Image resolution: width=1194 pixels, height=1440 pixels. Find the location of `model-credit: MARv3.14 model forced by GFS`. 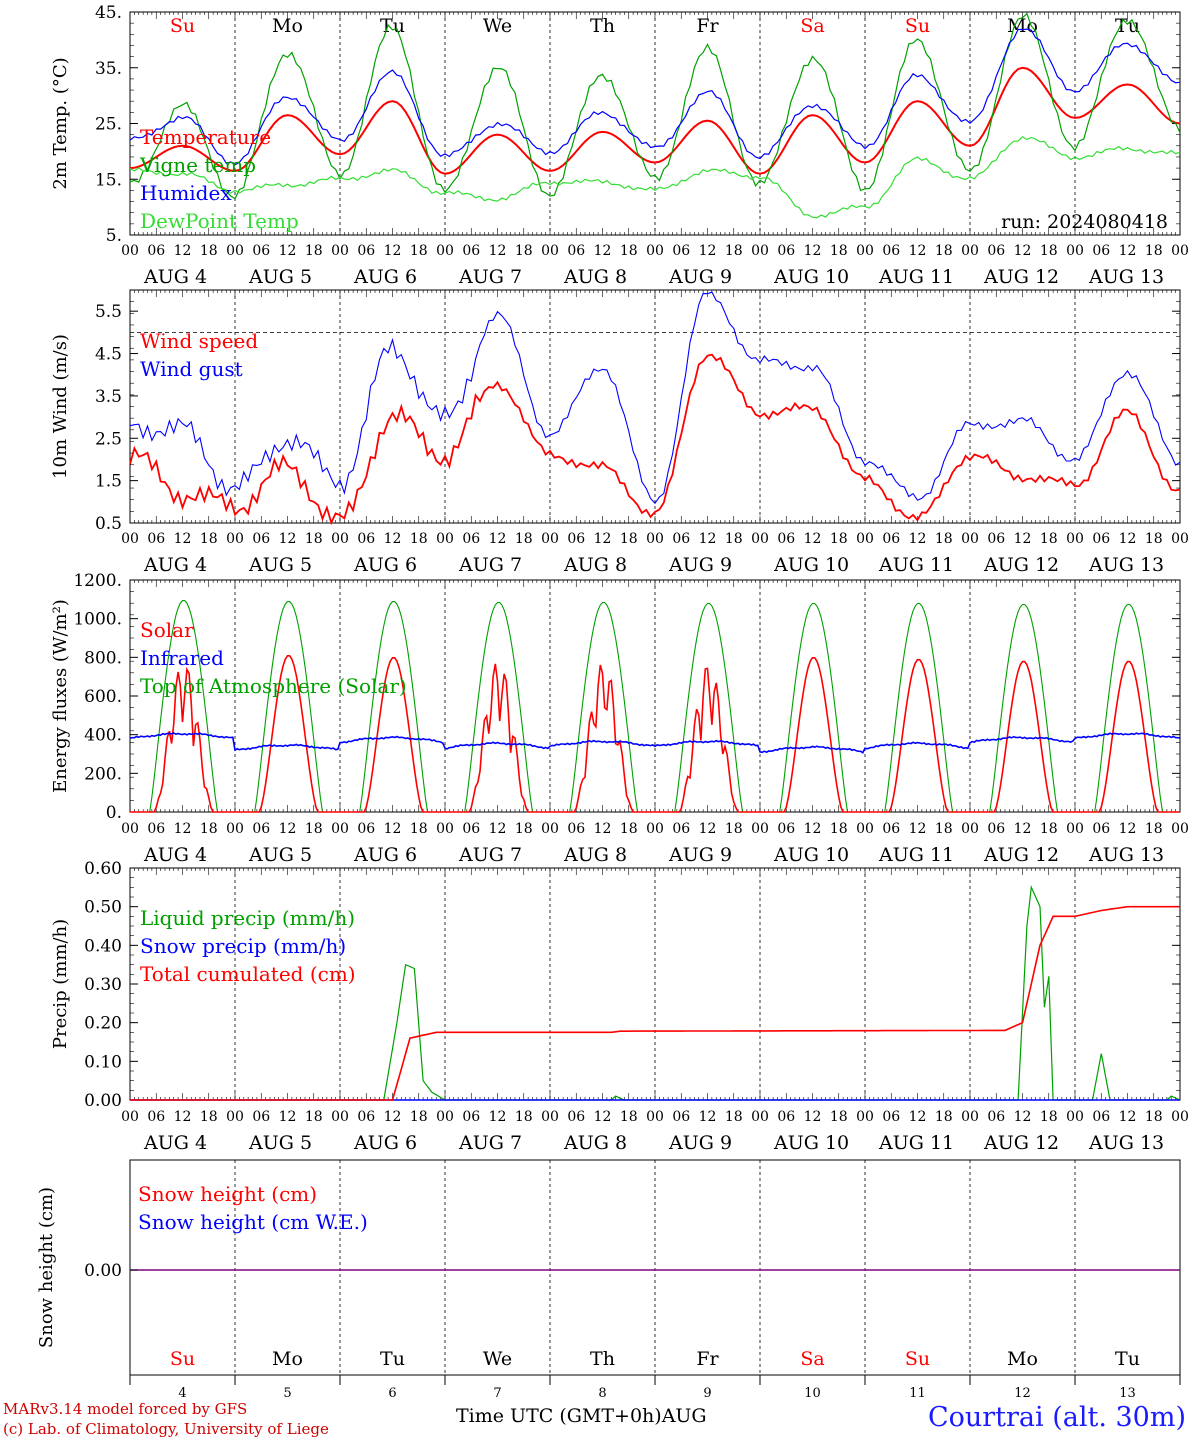

model-credit: MARv3.14 model forced by GFS is located at coordinates (125, 1409).